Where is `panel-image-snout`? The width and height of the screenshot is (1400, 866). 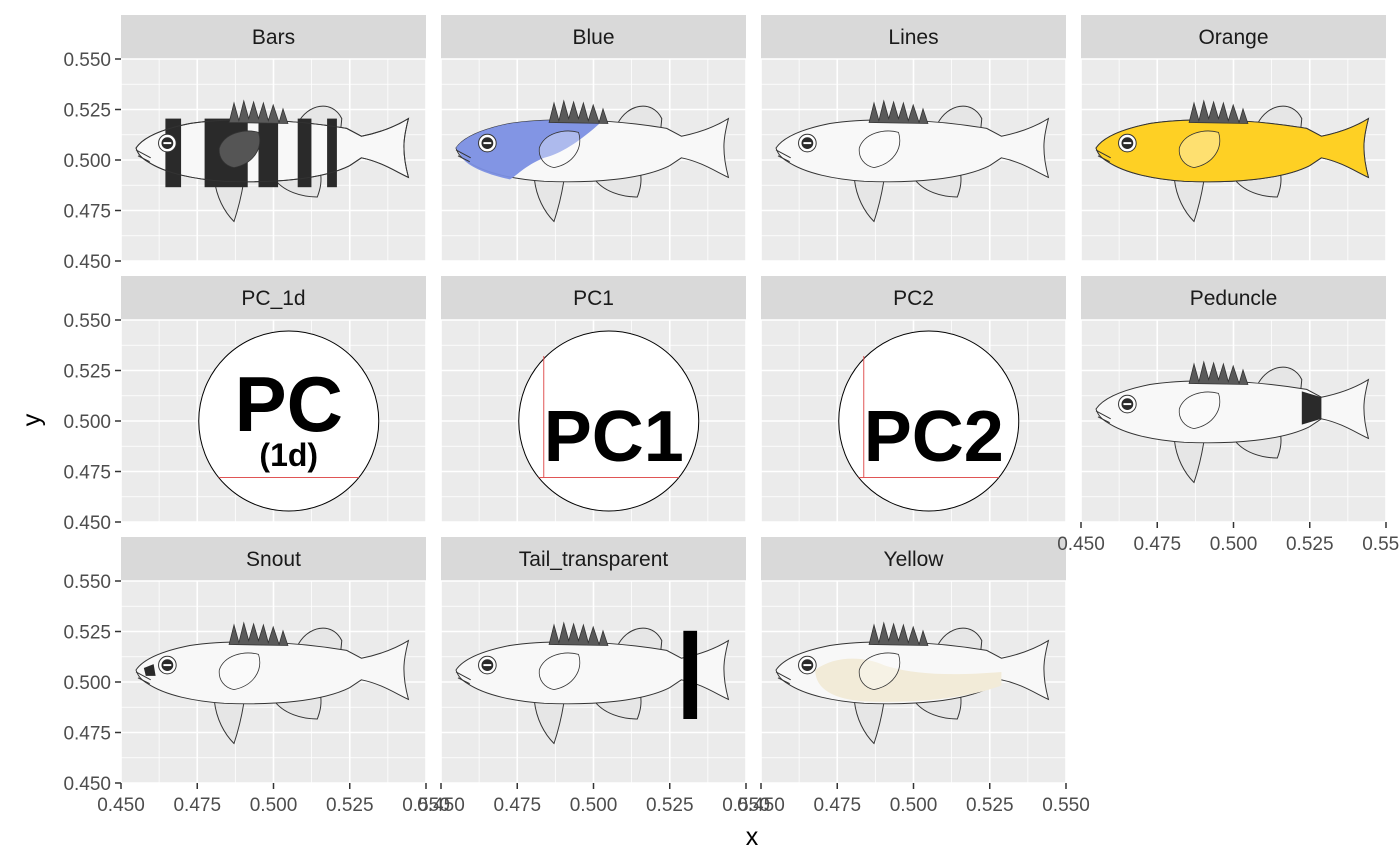
panel-image-snout is located at coordinates (272, 683).